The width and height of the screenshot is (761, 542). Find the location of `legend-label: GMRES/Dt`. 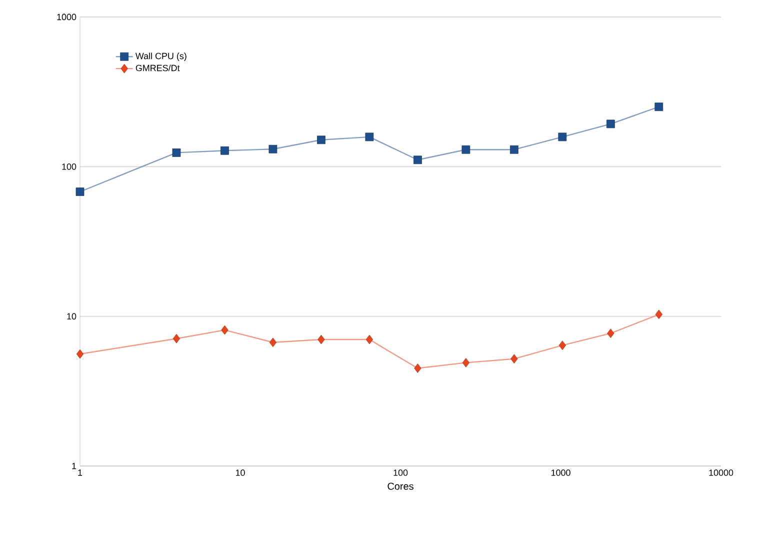

legend-label: GMRES/Dt is located at coordinates (158, 68).